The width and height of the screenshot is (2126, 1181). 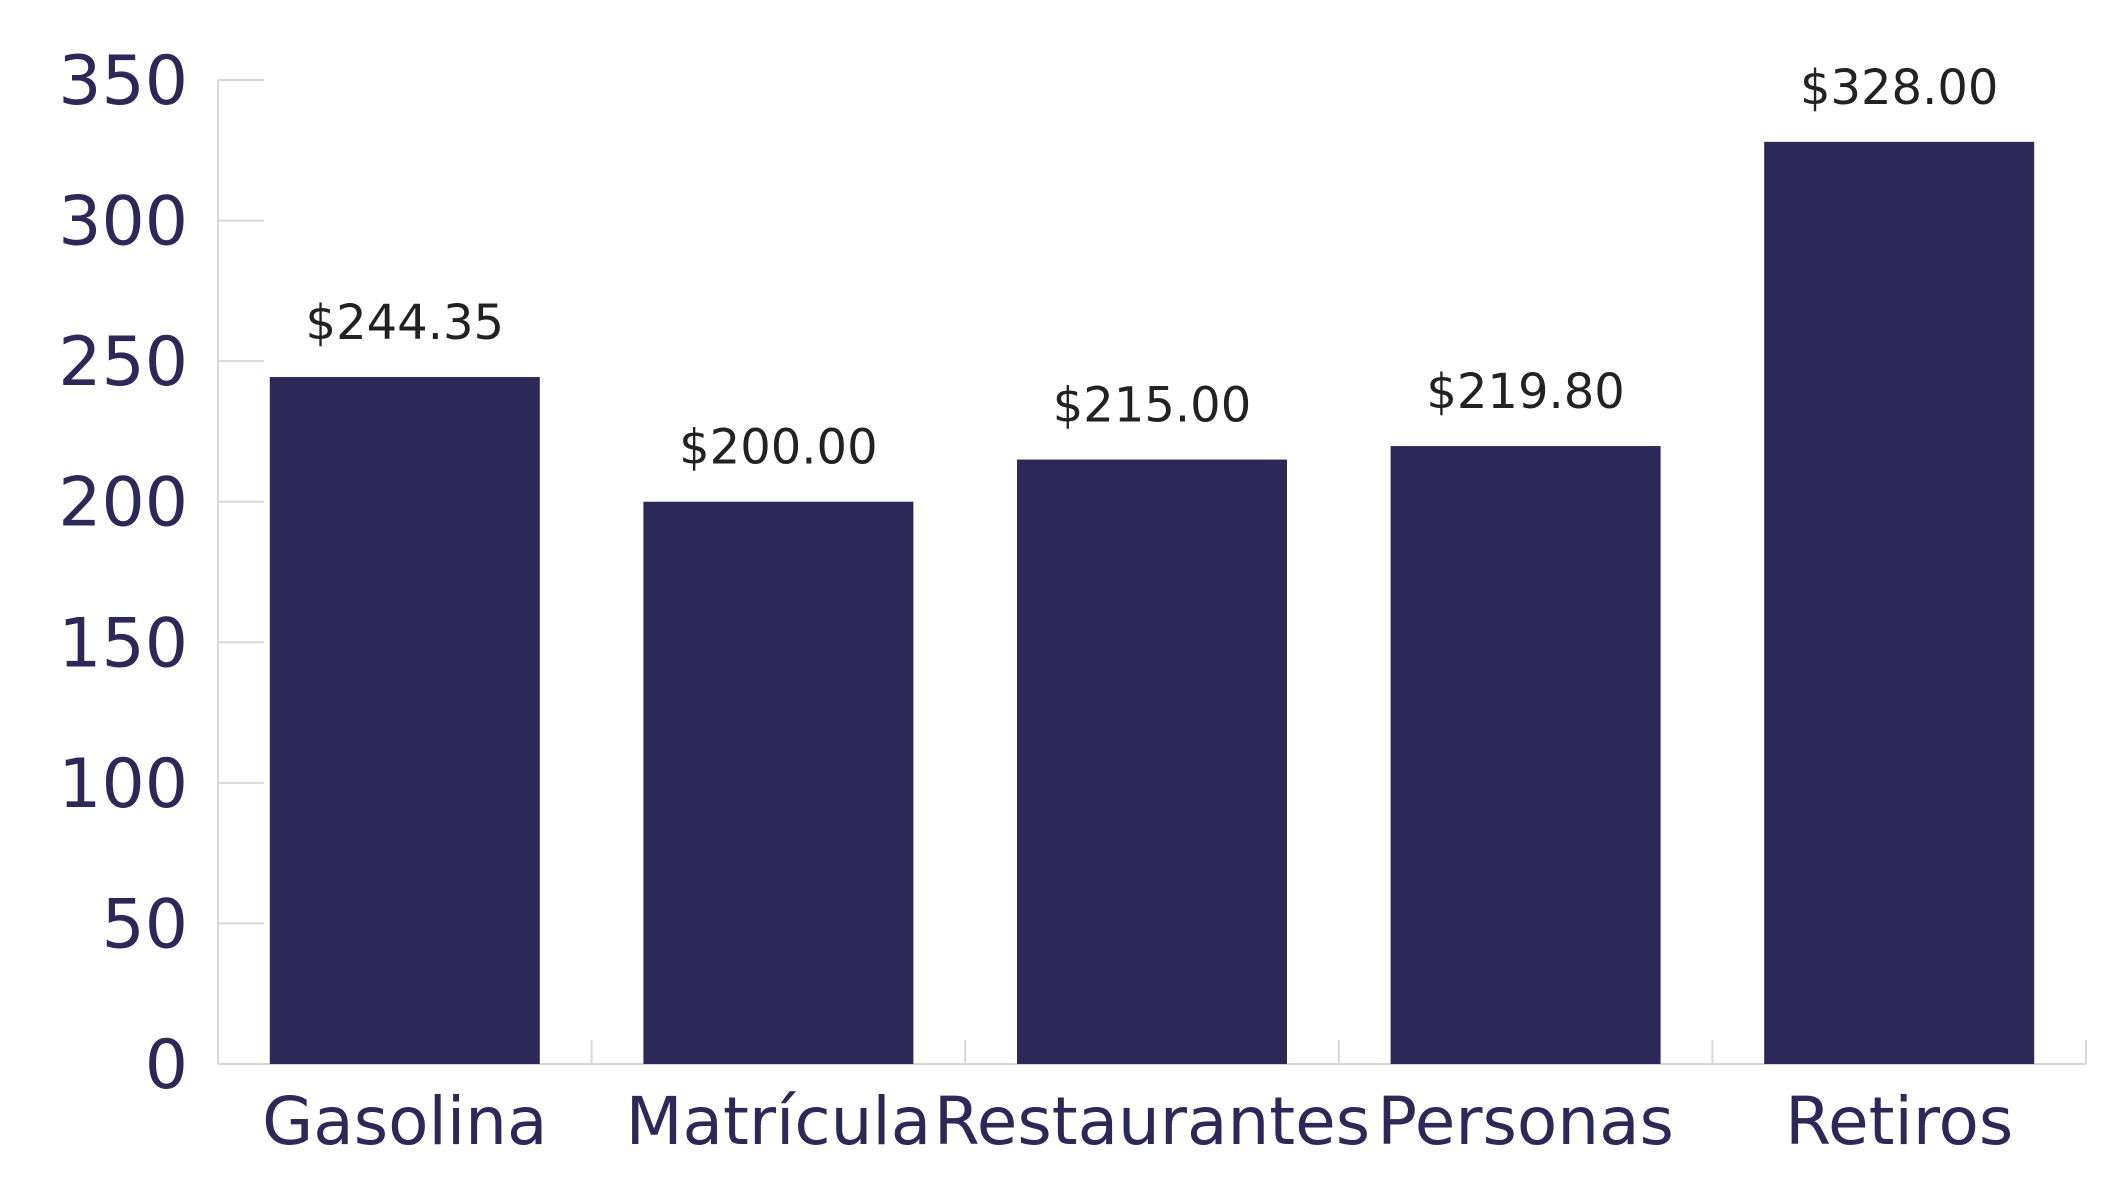 I want to click on y-tick-label: 250, so click(x=123, y=362).